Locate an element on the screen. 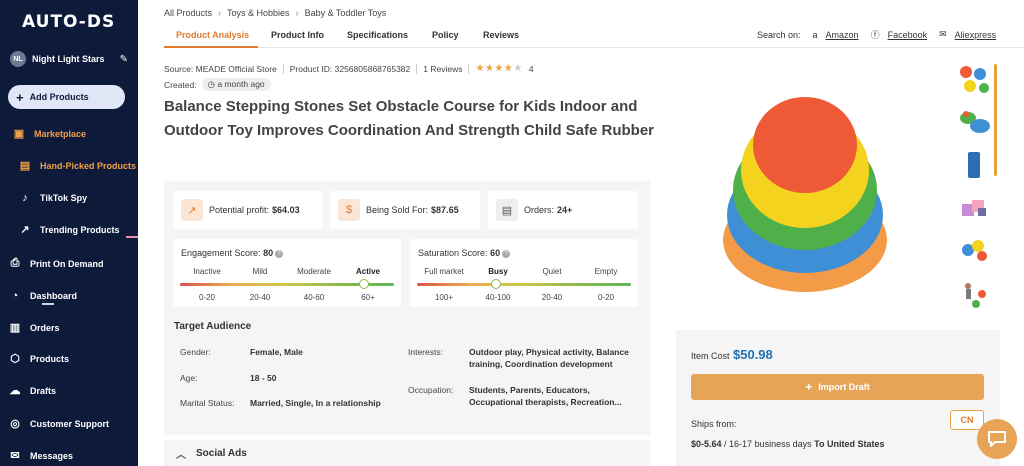  created-info: Created: ◷ a month ago is located at coordinates (217, 84).